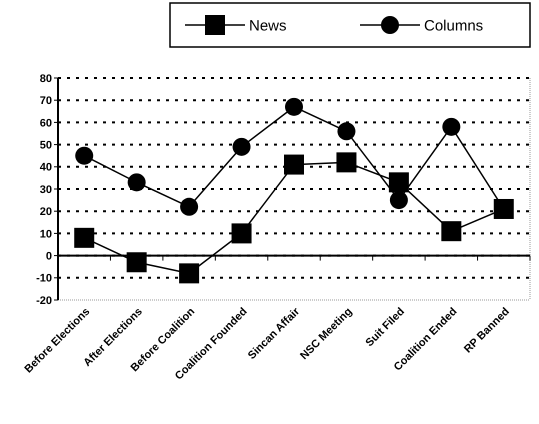 The height and width of the screenshot is (424, 539). What do you see at coordinates (454, 25) in the screenshot?
I see `legend-label: Columns` at bounding box center [454, 25].